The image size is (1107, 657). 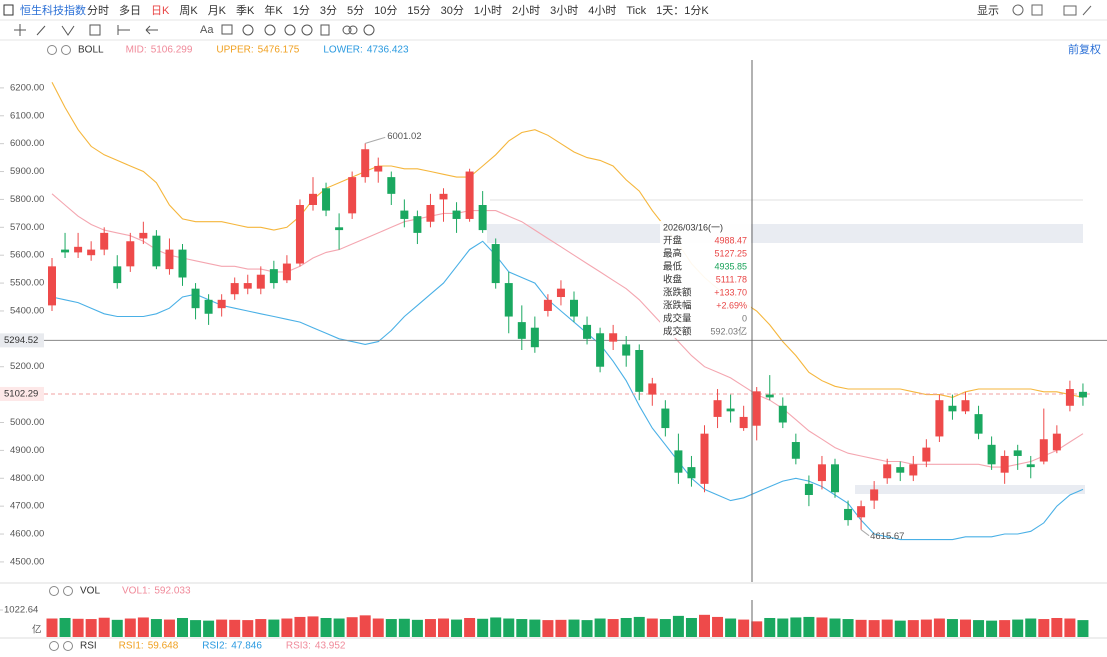 I want to click on tooltip-value: 5127.25, so click(x=730, y=253).